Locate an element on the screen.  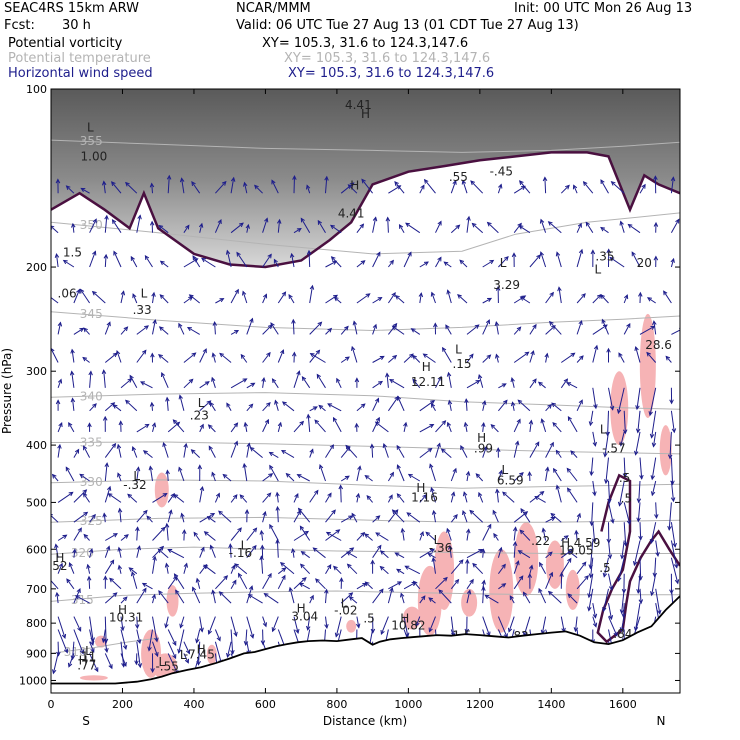
y-tick-label: 1000 is located at coordinates (33, 680).